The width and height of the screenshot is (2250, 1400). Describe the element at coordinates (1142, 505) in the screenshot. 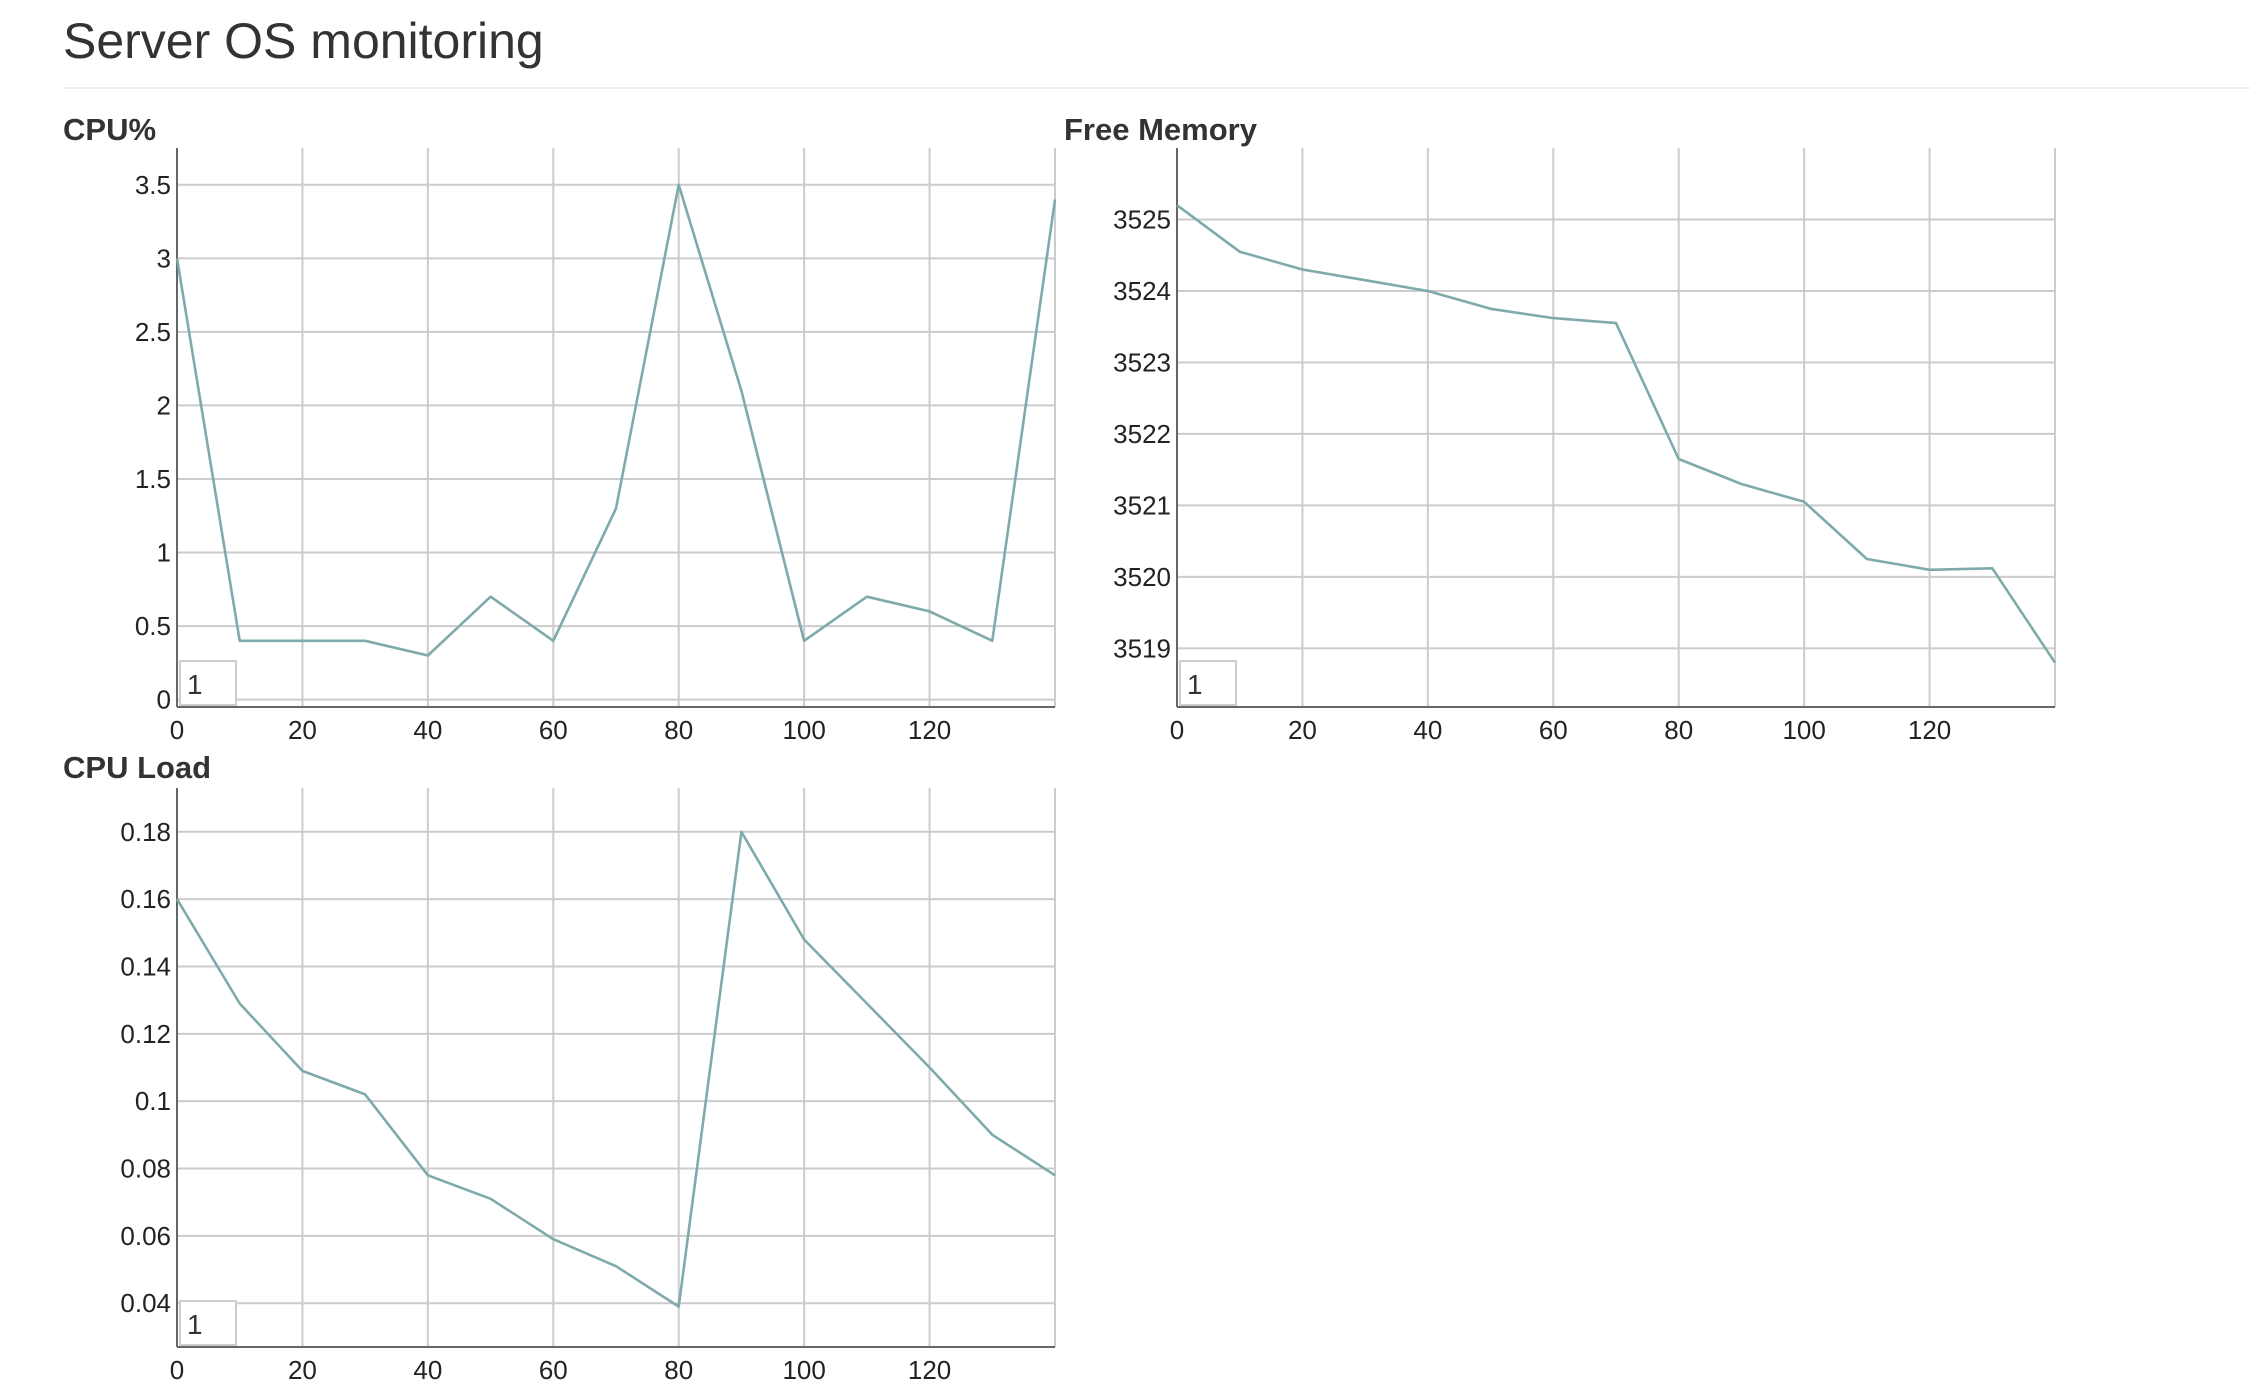

I see `y-tick-label: 3521` at that location.